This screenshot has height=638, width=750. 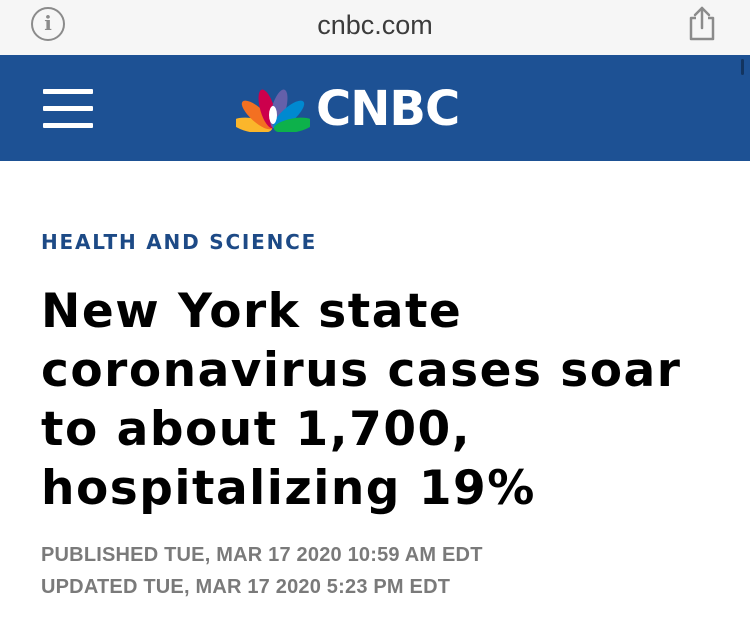 I want to click on updated-timestamp: UPDATED TUE, MAR 17 2020 5:23 PM EDT, so click(x=246, y=587).